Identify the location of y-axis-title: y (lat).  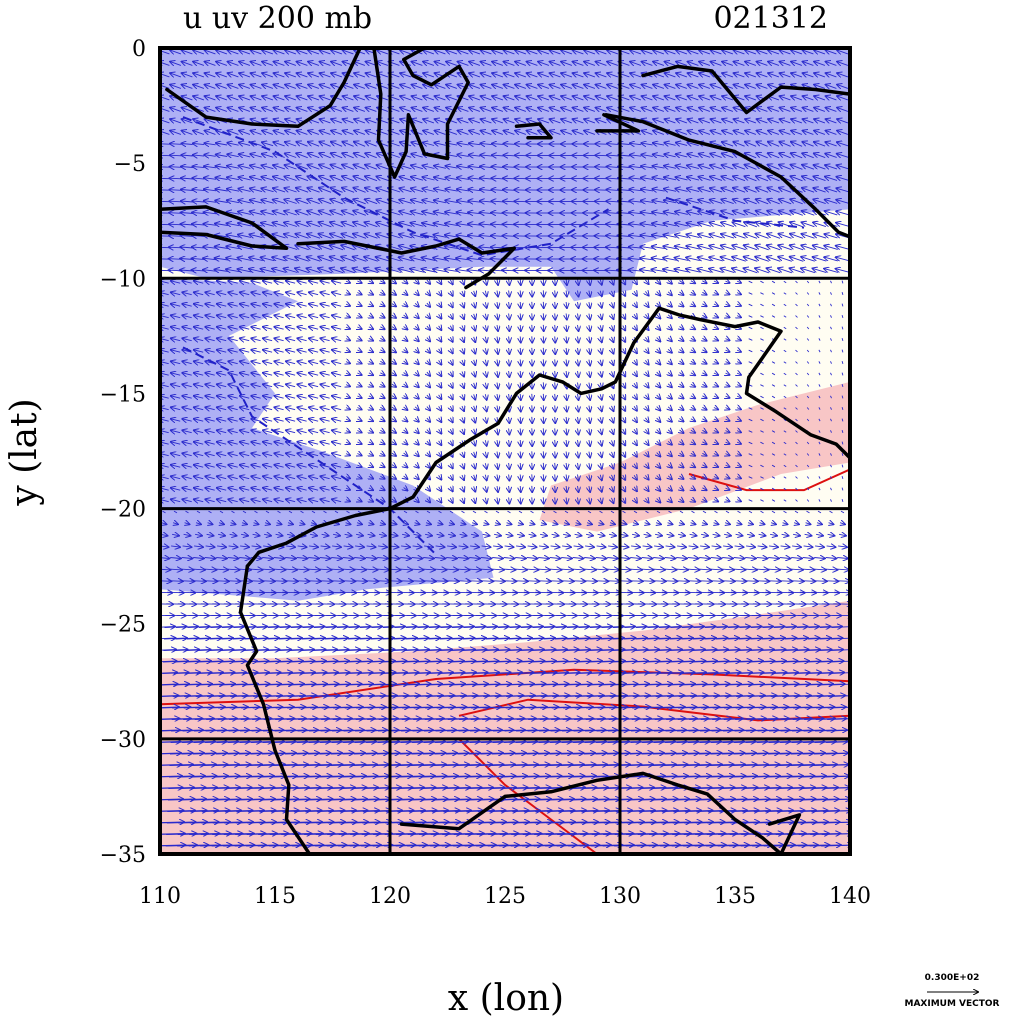
(24, 452).